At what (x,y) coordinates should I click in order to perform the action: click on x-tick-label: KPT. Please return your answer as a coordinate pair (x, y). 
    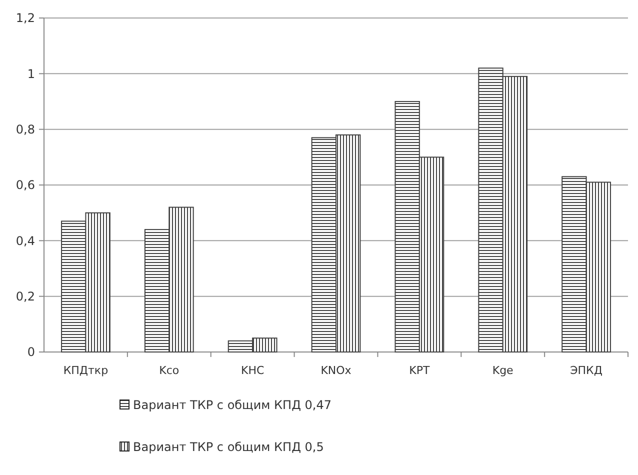
    Looking at the image, I should click on (419, 370).